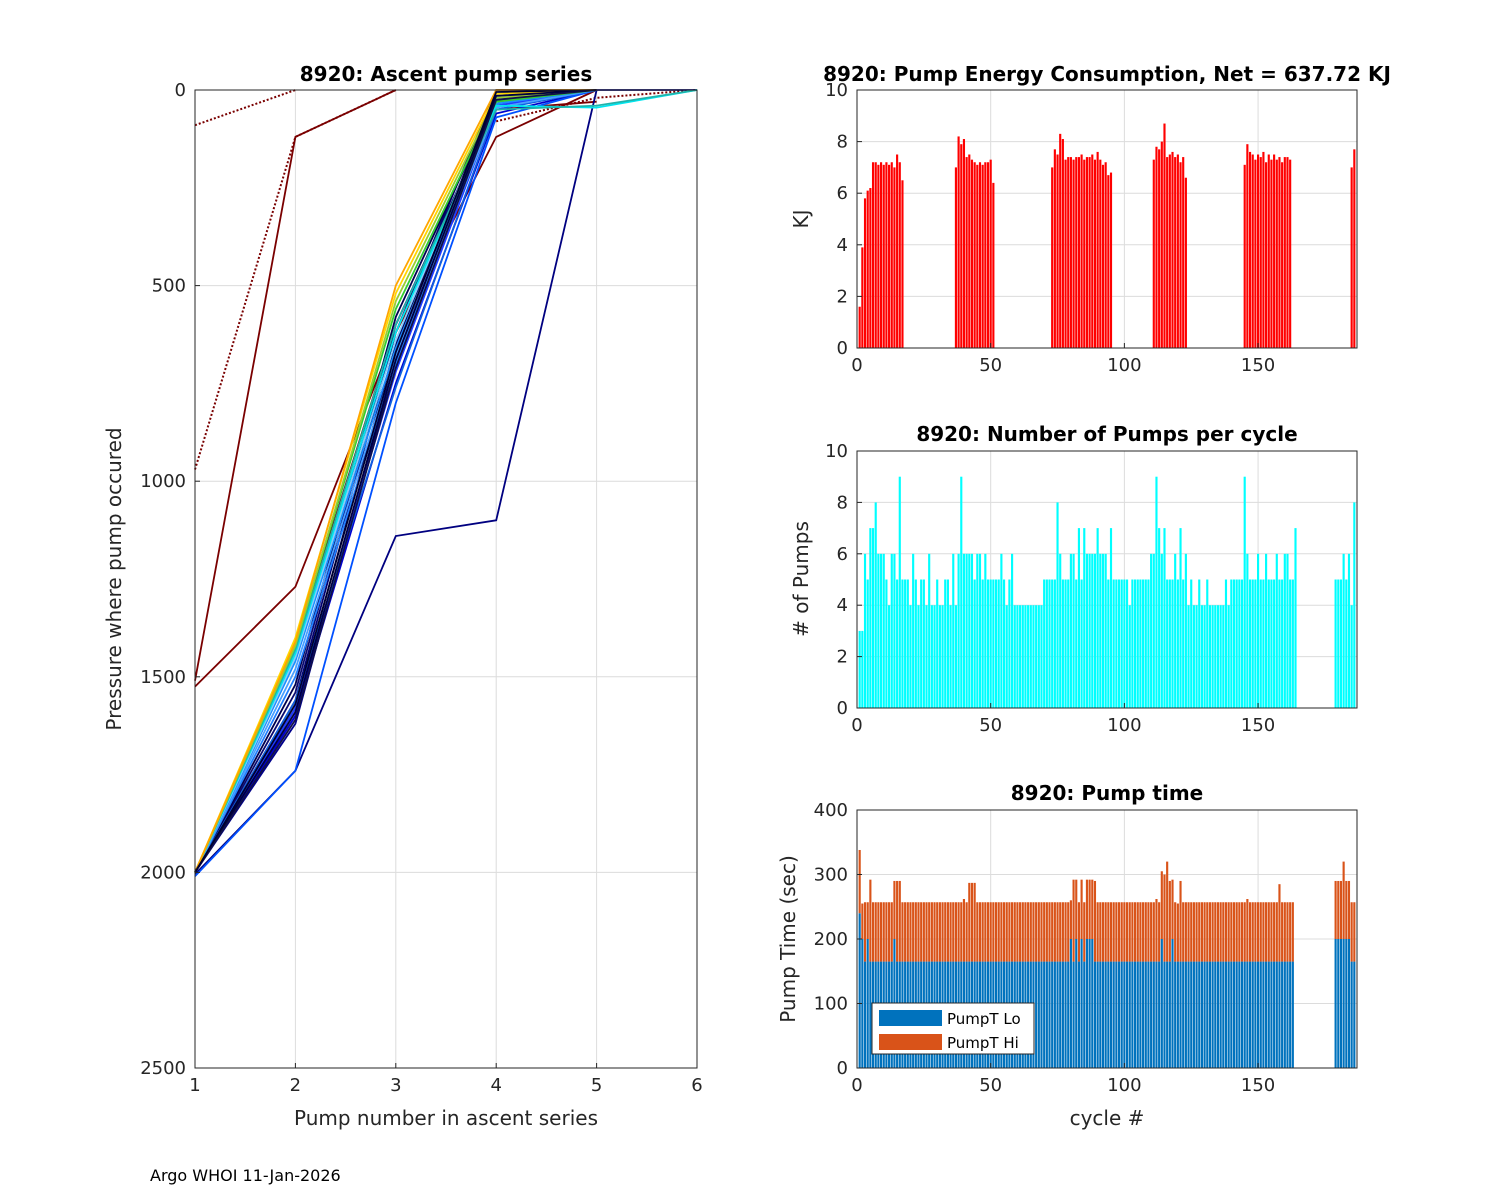 The height and width of the screenshot is (1200, 1500). What do you see at coordinates (1107, 235) in the screenshot?
I see `energy-bars` at bounding box center [1107, 235].